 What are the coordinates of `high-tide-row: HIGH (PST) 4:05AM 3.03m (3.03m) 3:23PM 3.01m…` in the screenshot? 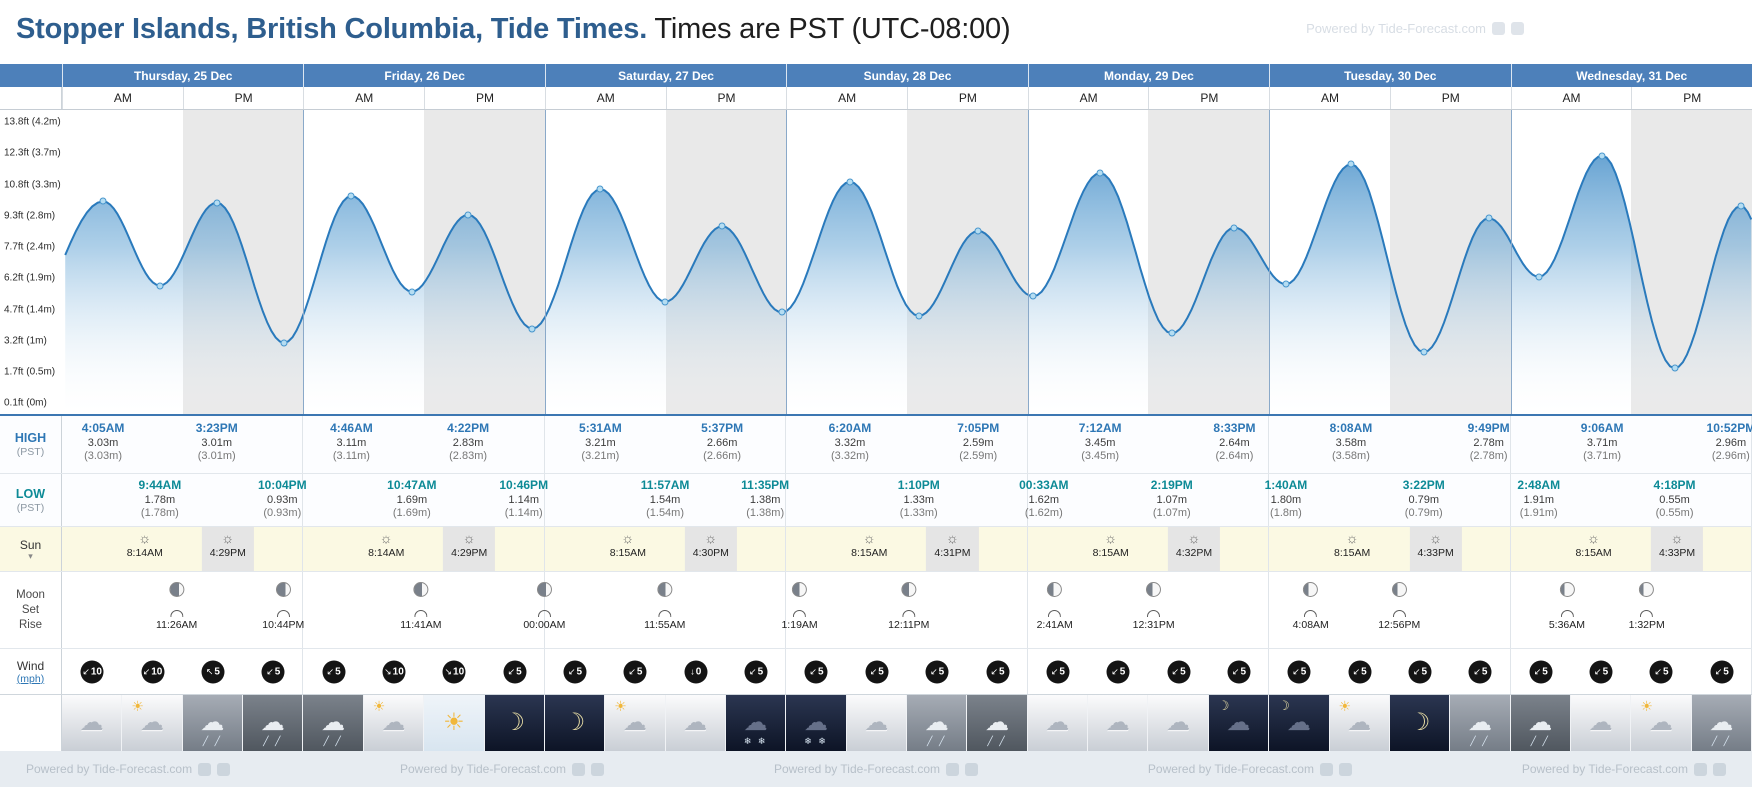 It's located at (876, 445).